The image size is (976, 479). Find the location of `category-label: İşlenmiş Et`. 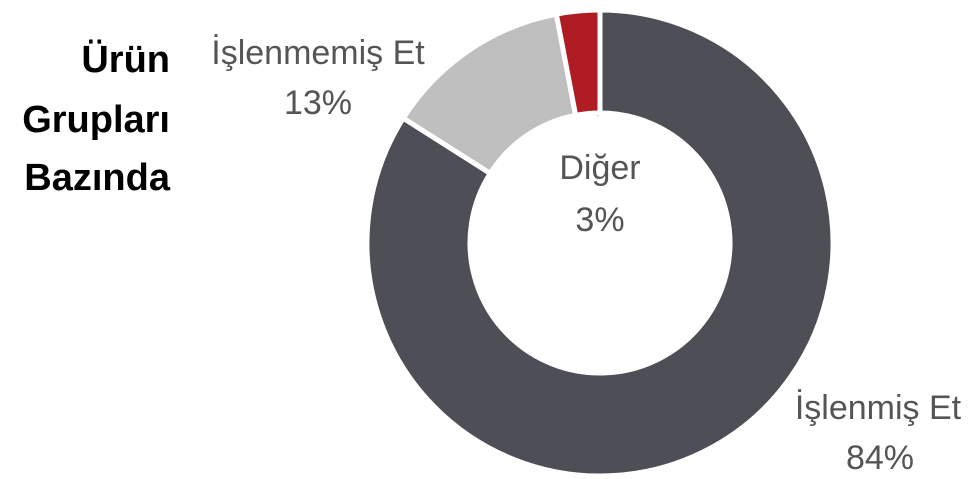

category-label: İşlenmiş Et is located at coordinates (878, 408).